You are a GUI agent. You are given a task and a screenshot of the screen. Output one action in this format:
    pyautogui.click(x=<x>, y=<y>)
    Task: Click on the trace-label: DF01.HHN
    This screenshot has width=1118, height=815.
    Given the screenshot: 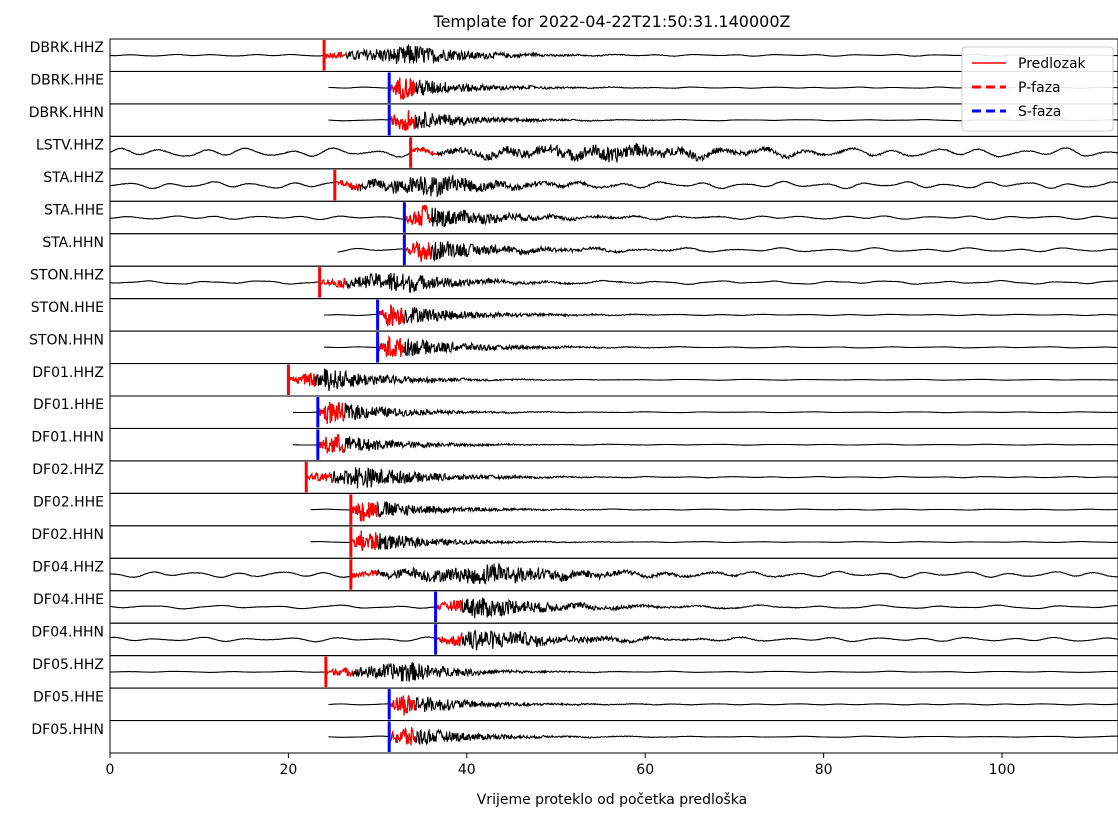 What is the action you would take?
    pyautogui.click(x=67, y=438)
    